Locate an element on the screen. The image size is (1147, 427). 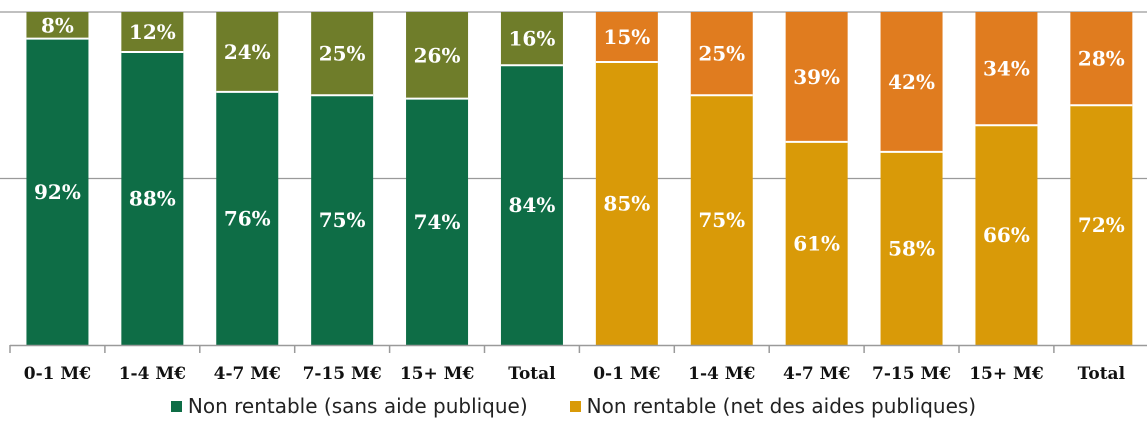
data-label-bottom-2: 88% is located at coordinates (152, 198).